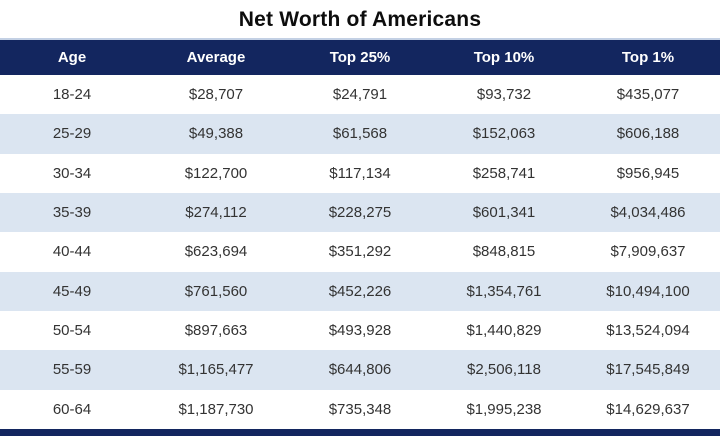 The width and height of the screenshot is (720, 436). I want to click on value-cell: $228,275, so click(360, 213).